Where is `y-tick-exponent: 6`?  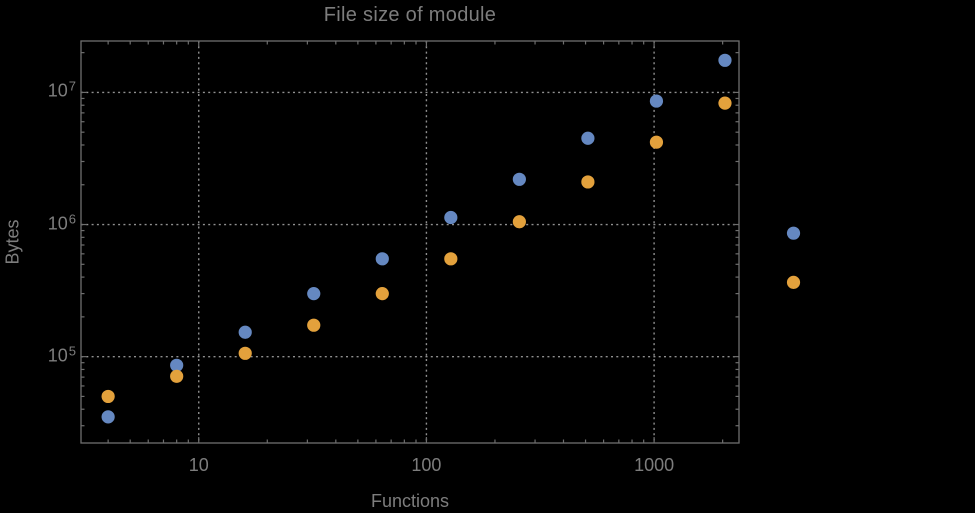 y-tick-exponent: 6 is located at coordinates (72, 219).